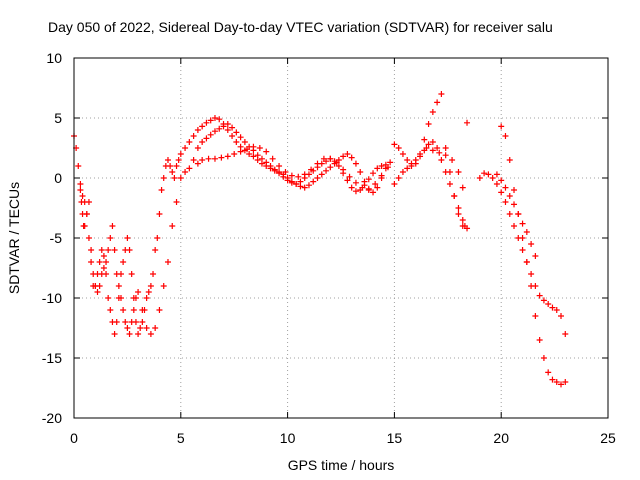 The height and width of the screenshot is (480, 640). Describe the element at coordinates (52, 418) in the screenshot. I see `y-tick-label: -20` at that location.